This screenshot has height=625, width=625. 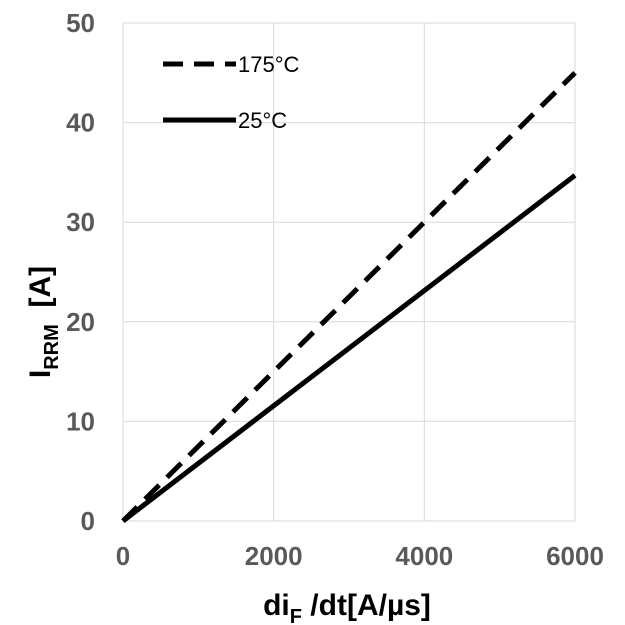 What do you see at coordinates (269, 64) in the screenshot?
I see `legend-label: 175°C` at bounding box center [269, 64].